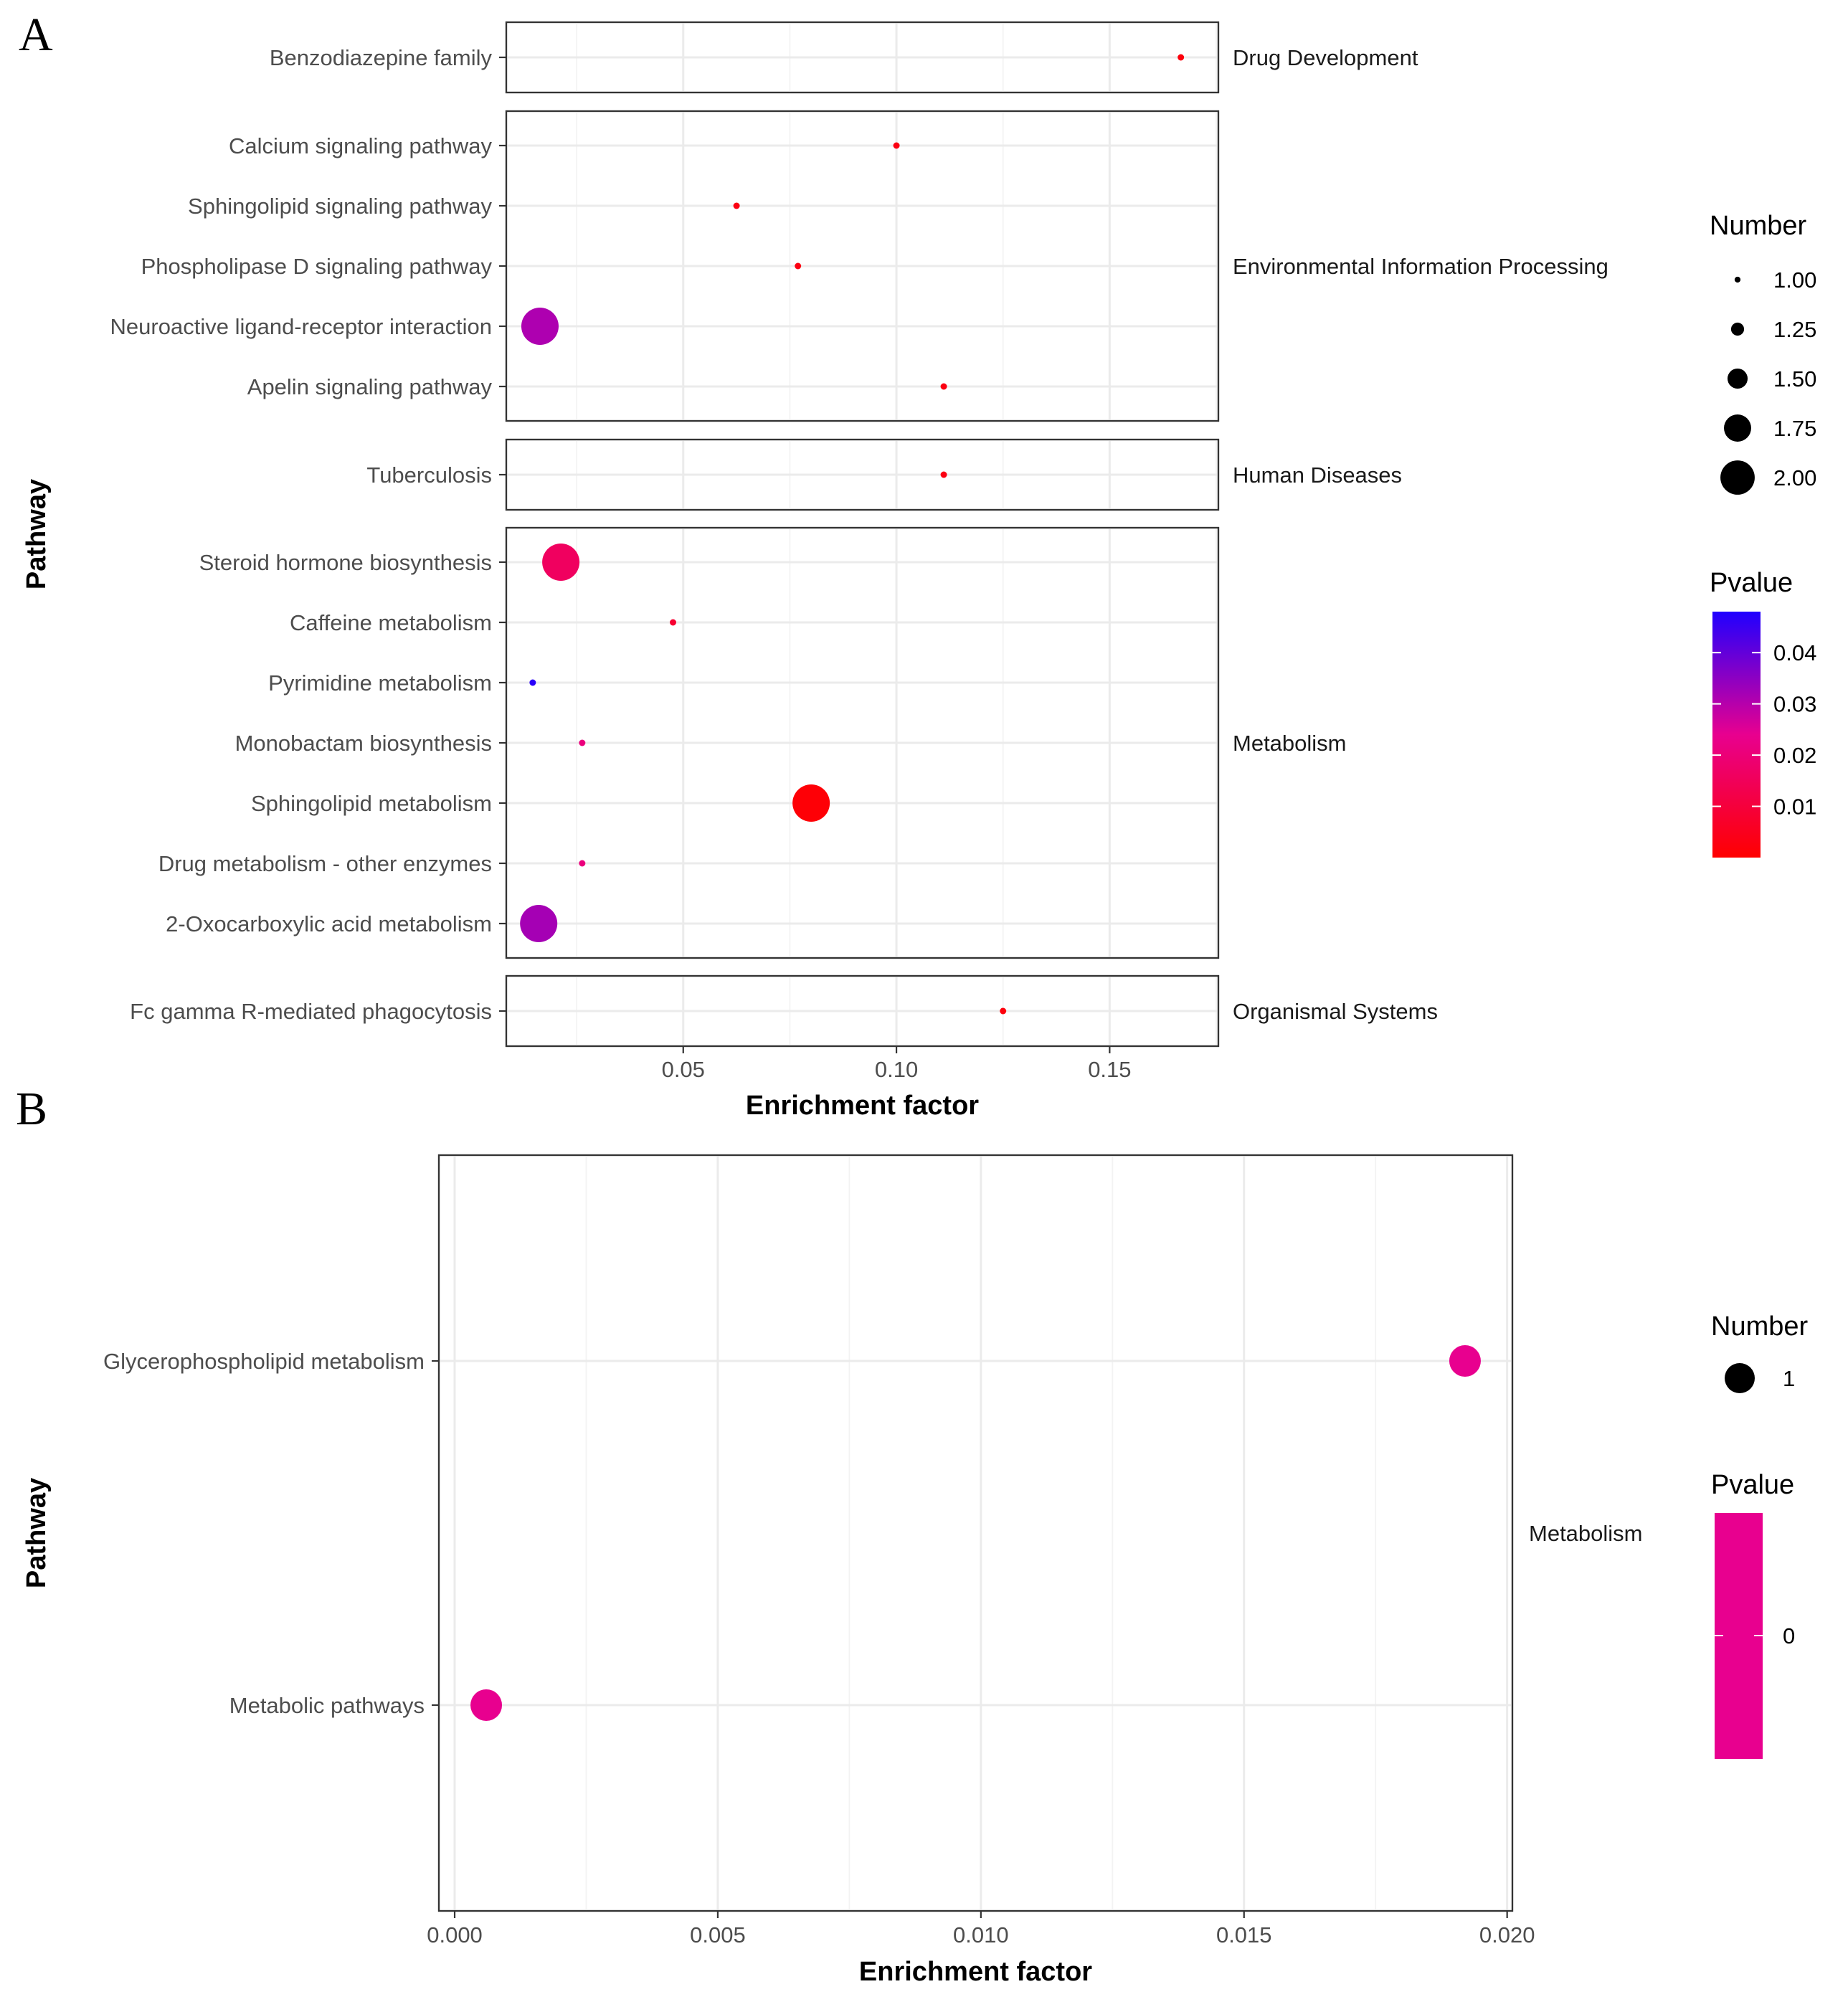  I want to click on x-tick-label: 0.000, so click(455, 1934).